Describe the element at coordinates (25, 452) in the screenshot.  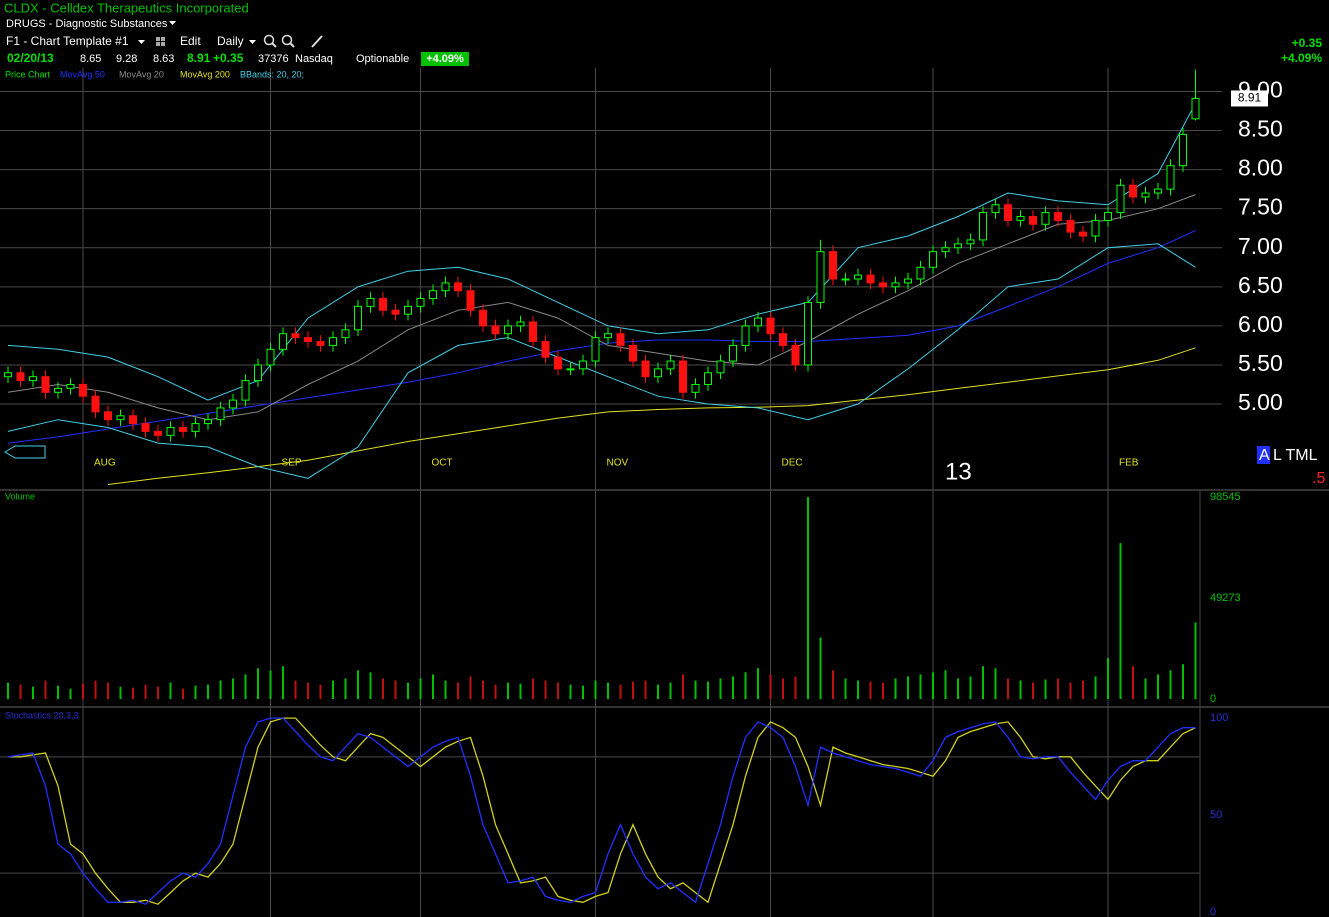
I see `scroll-handle` at that location.